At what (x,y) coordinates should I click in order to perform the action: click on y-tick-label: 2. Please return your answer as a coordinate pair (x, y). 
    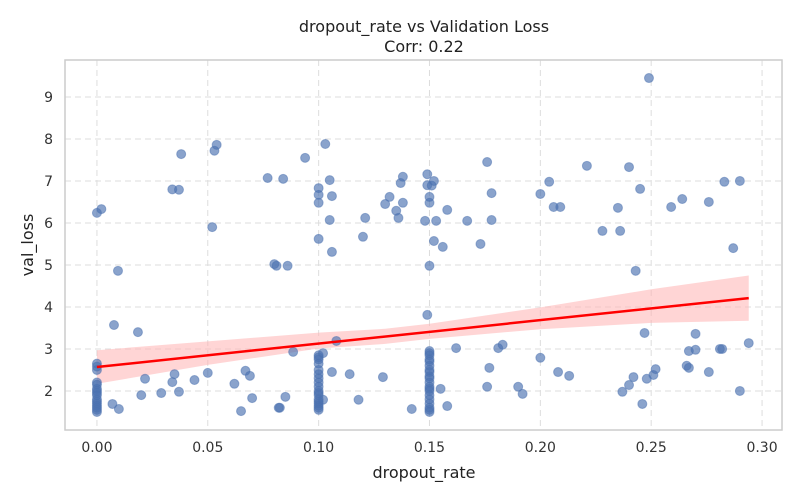
    Looking at the image, I should click on (48, 392).